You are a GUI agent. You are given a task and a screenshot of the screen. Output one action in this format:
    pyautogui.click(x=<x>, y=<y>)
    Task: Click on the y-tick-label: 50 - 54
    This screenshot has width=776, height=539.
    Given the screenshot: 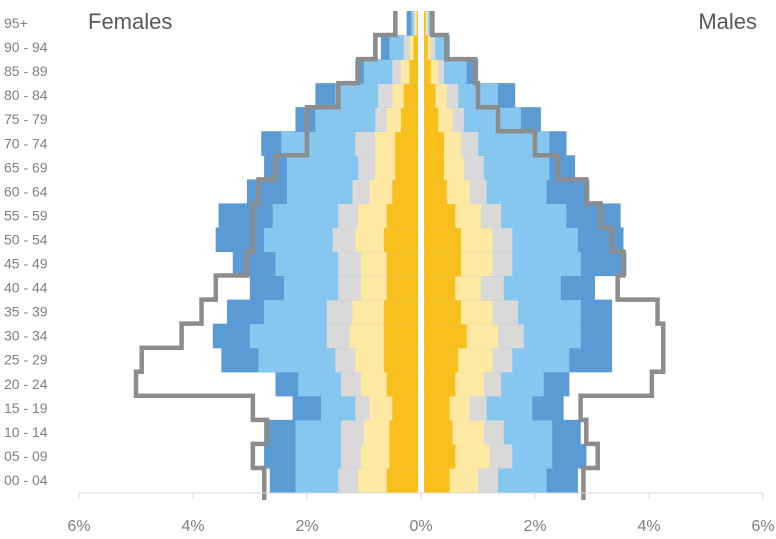 What is the action you would take?
    pyautogui.click(x=26, y=239)
    